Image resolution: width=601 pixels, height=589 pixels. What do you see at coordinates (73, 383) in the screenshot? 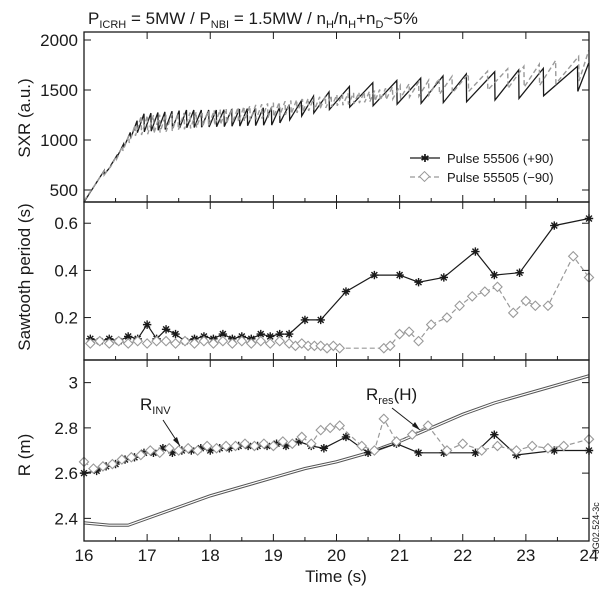
I see `y-tick-label-radius: 3` at bounding box center [73, 383].